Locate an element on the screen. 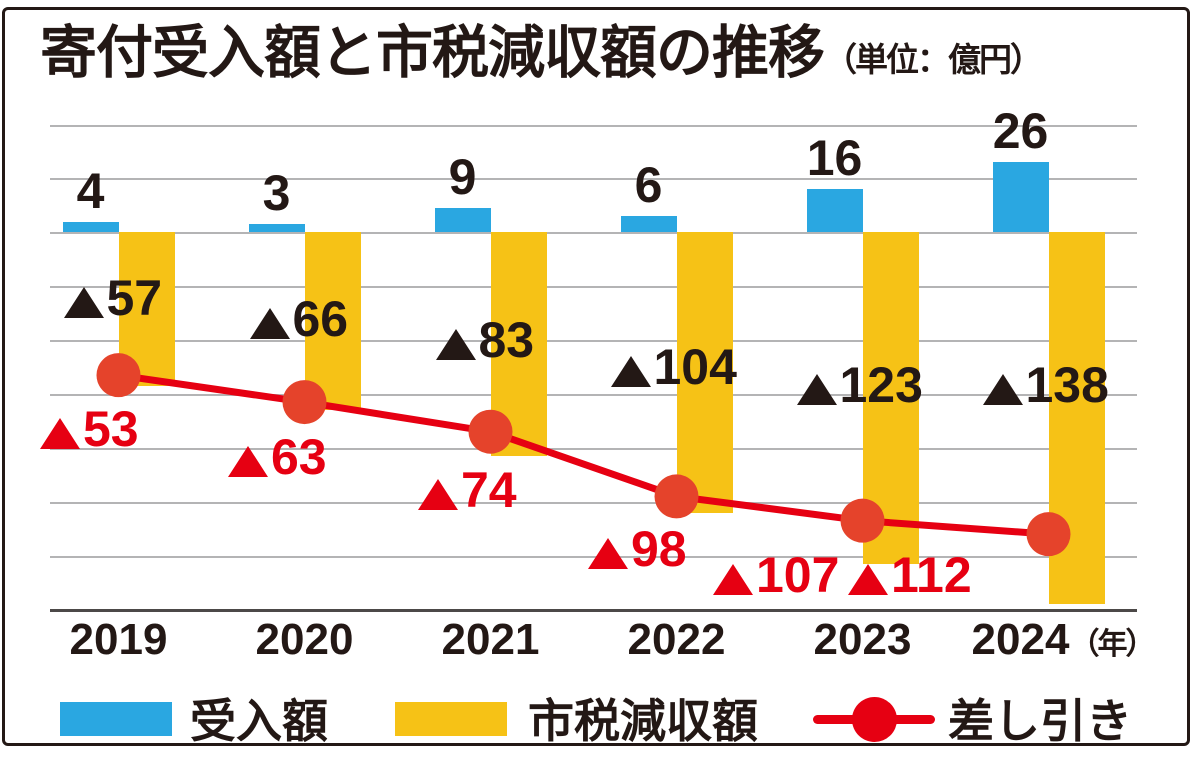 The width and height of the screenshot is (1200, 774). x-label-2024: 2024 （年） is located at coordinates (1063, 639).